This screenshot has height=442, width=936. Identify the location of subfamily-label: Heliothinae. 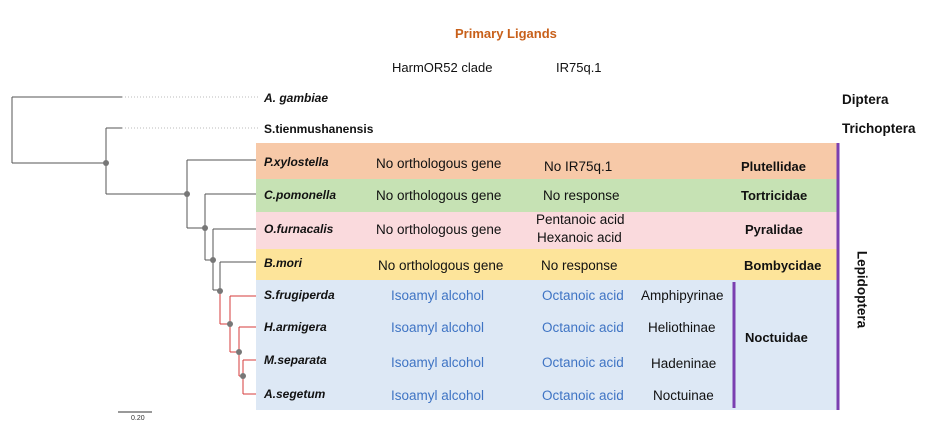
(682, 327).